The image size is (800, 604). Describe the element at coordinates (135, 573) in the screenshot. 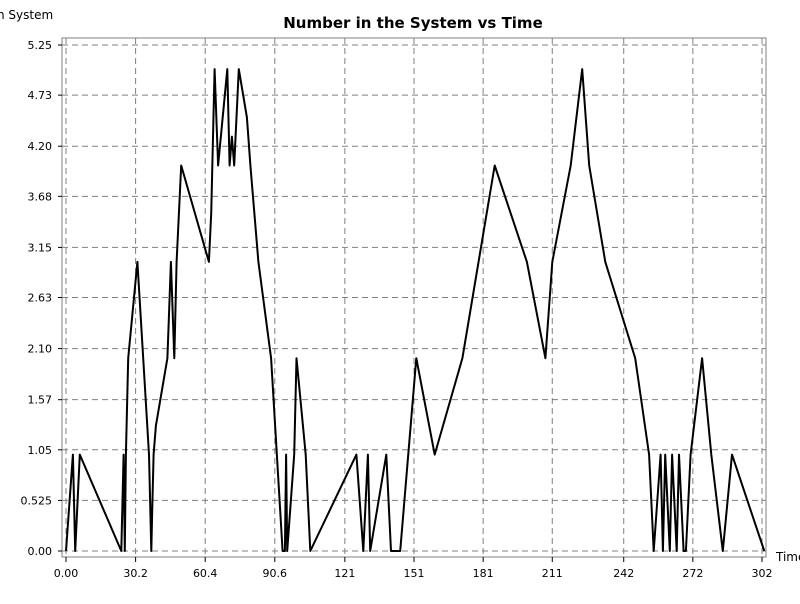

I see `x-tick-label: 30.2` at that location.